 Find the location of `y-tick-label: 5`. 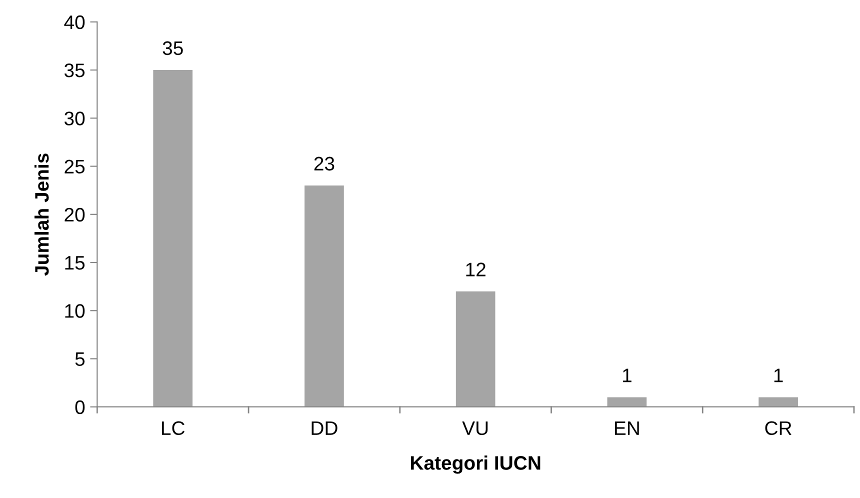

y-tick-label: 5 is located at coordinates (80, 359).